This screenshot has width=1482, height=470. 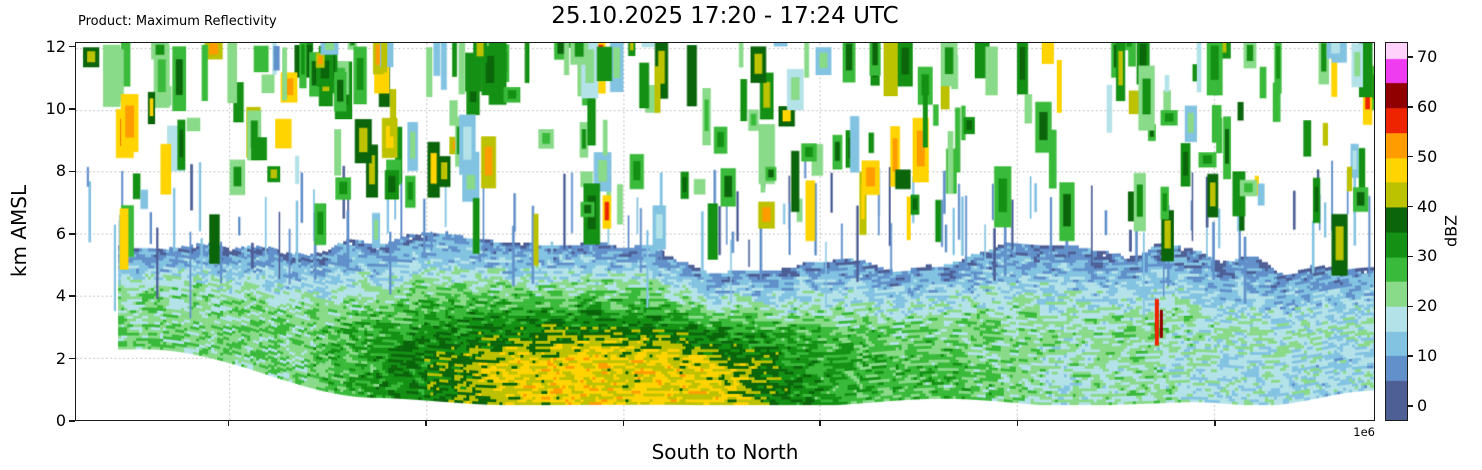 I want to click on y-tick-label: 10, so click(x=55, y=109).